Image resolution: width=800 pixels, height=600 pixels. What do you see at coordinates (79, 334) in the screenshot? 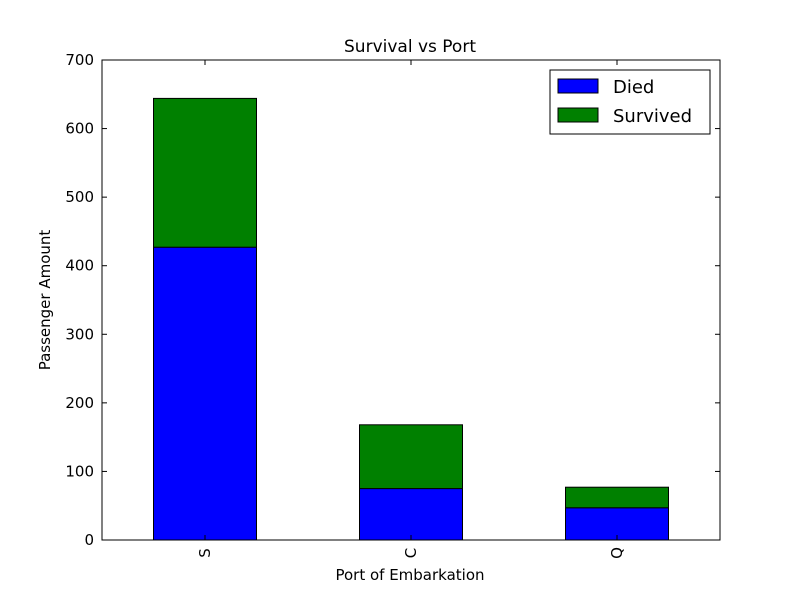
I see `y-tick-label: 300` at bounding box center [79, 334].